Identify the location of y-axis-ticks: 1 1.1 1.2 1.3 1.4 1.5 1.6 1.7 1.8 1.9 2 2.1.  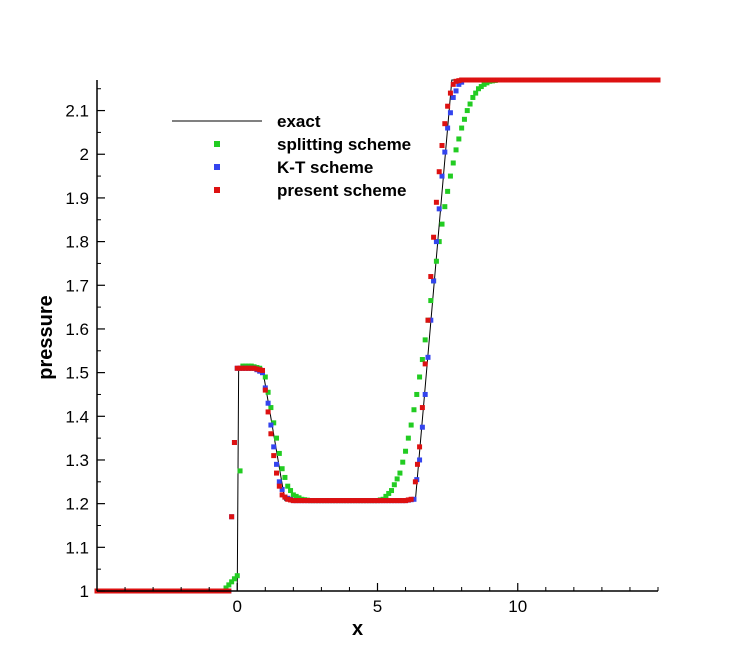
(85, 344).